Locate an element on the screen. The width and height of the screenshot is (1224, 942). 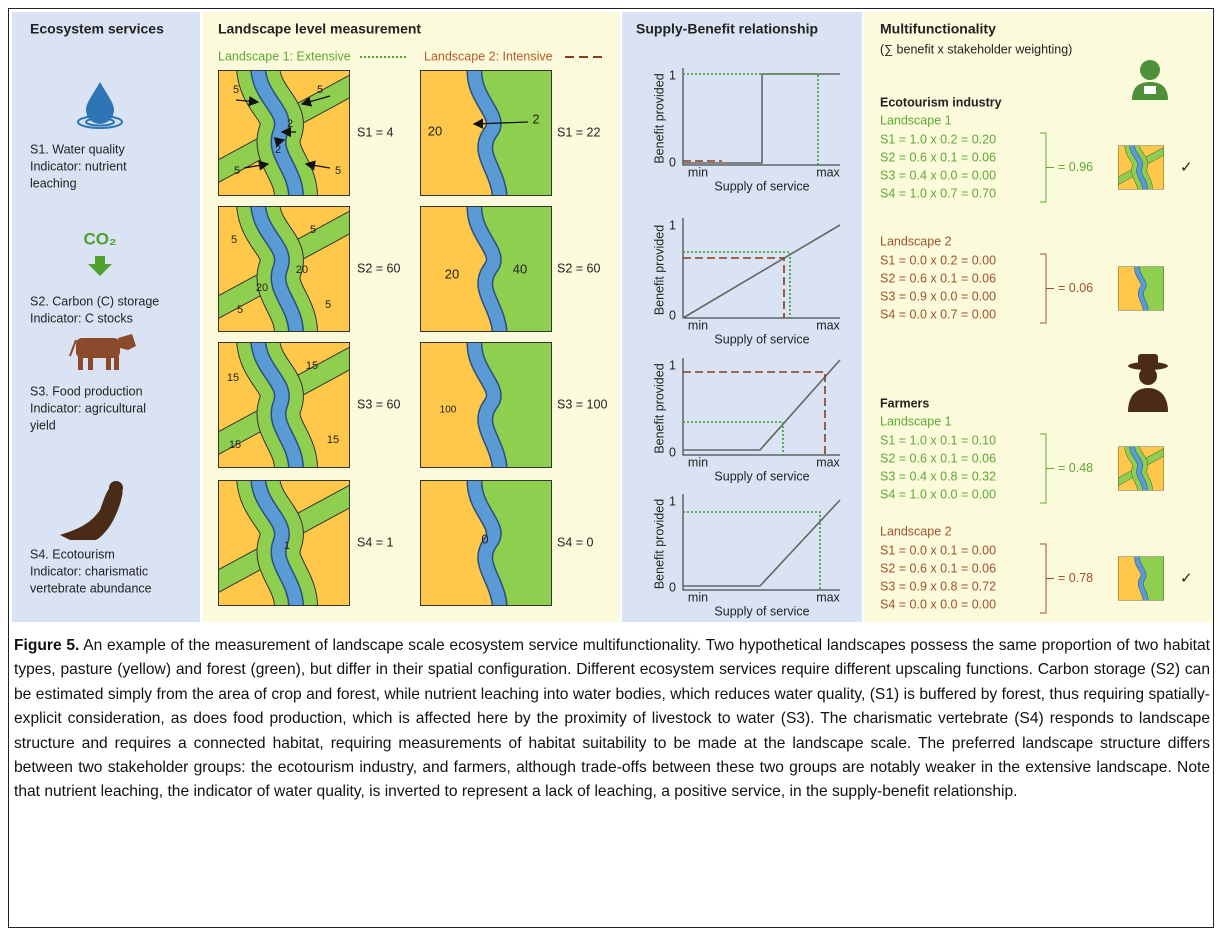
service-text: Indicator: nutrient is located at coordinates (78, 166).